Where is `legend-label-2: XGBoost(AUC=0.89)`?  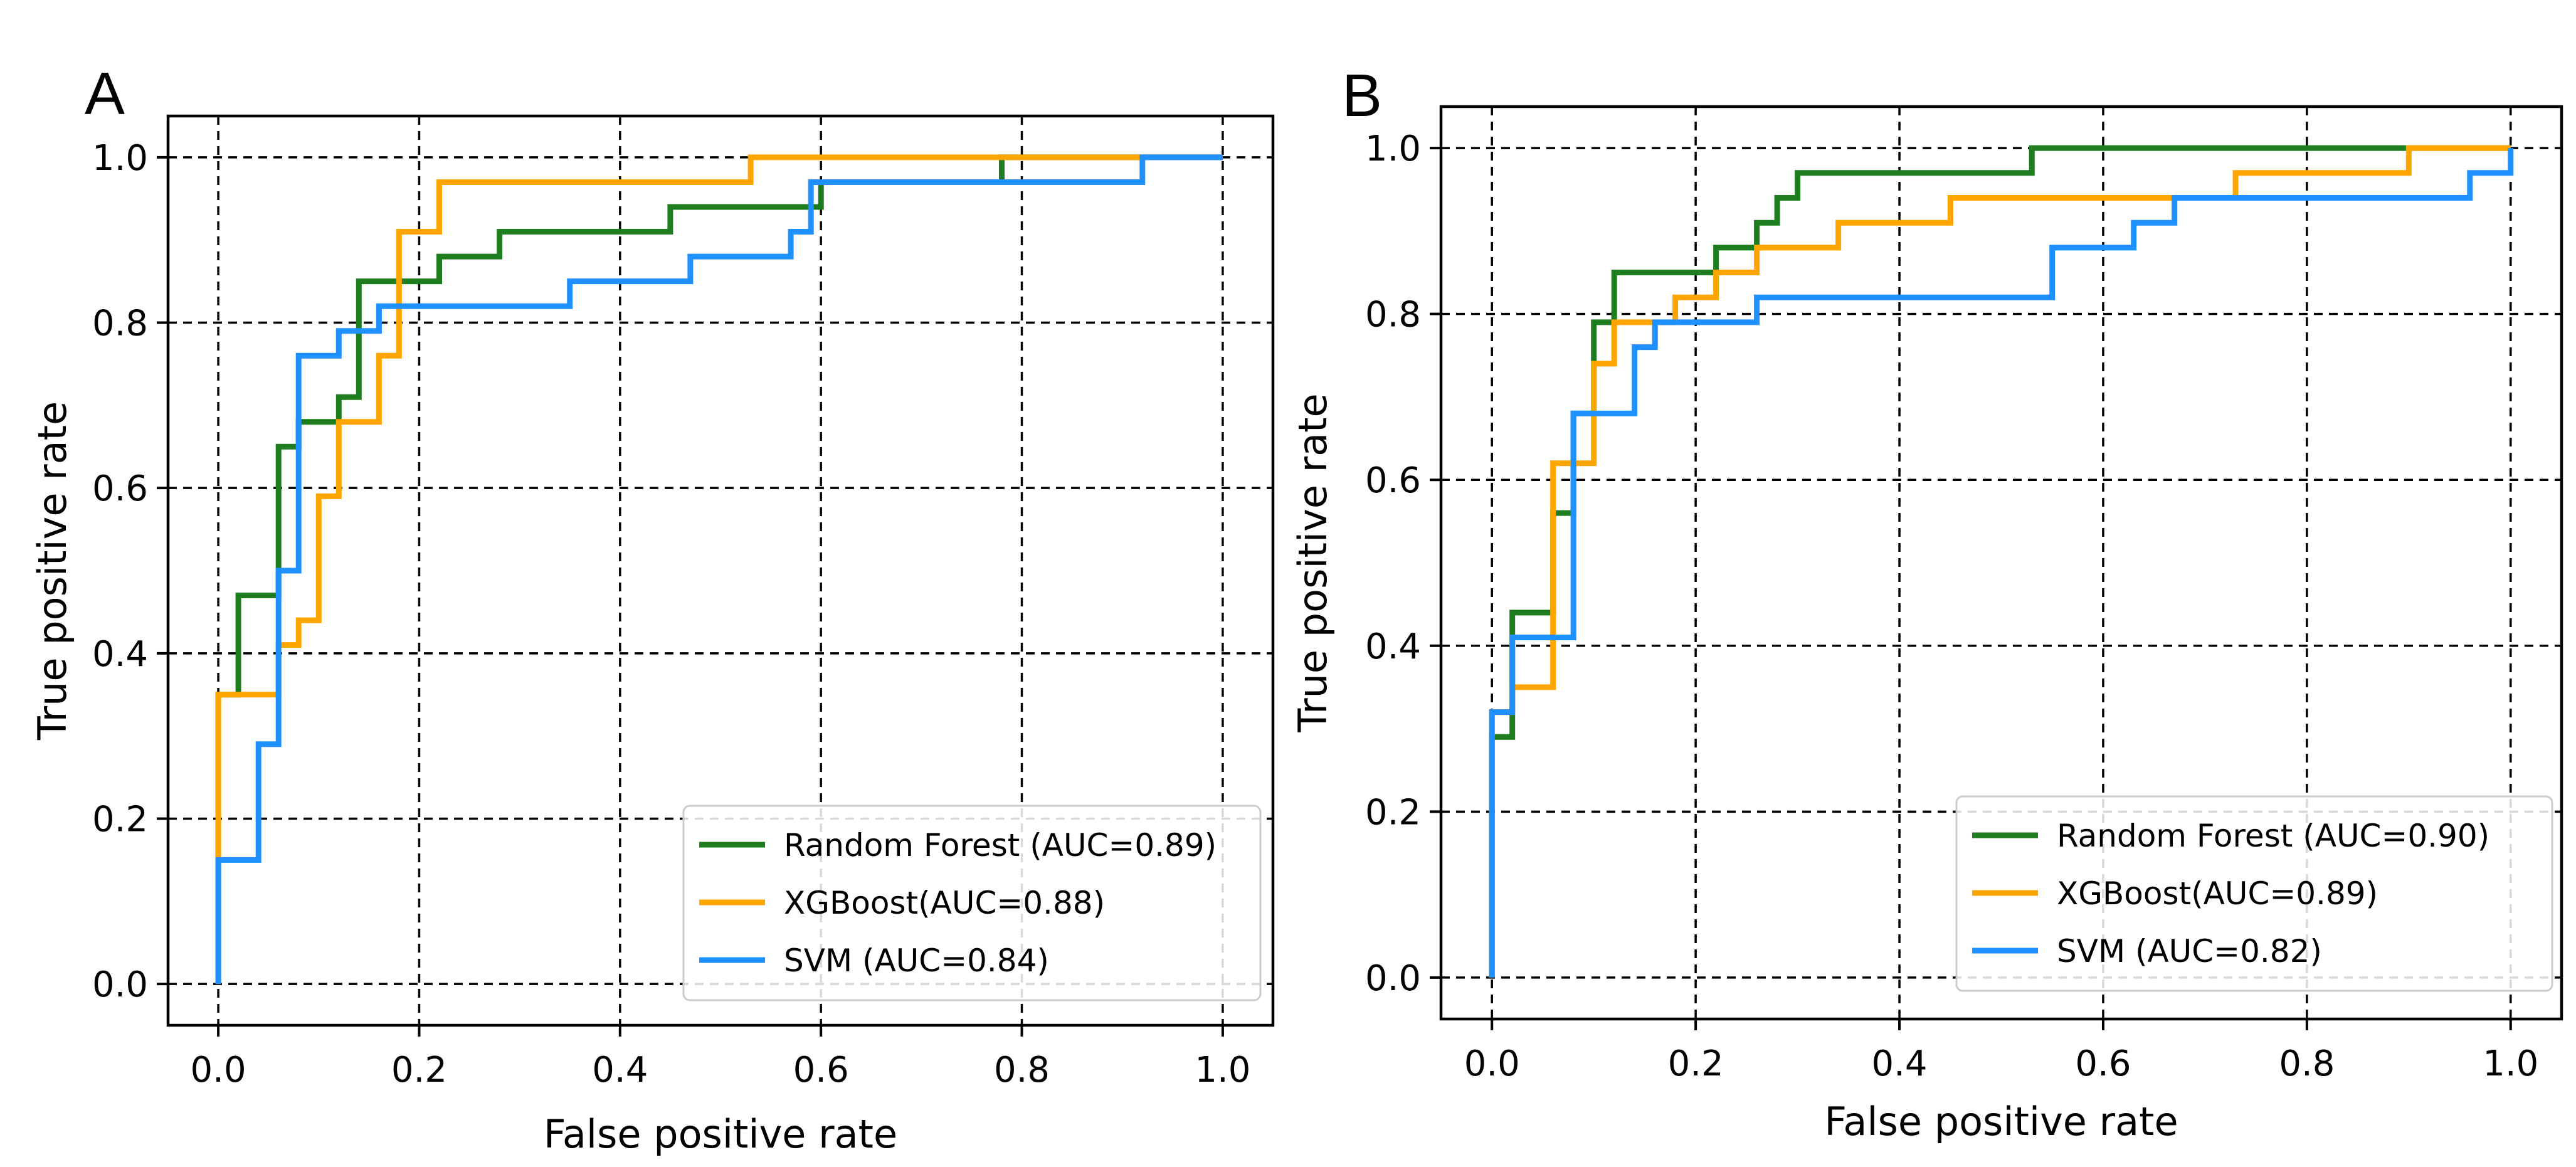 legend-label-2: XGBoost(AUC=0.89) is located at coordinates (2217, 894).